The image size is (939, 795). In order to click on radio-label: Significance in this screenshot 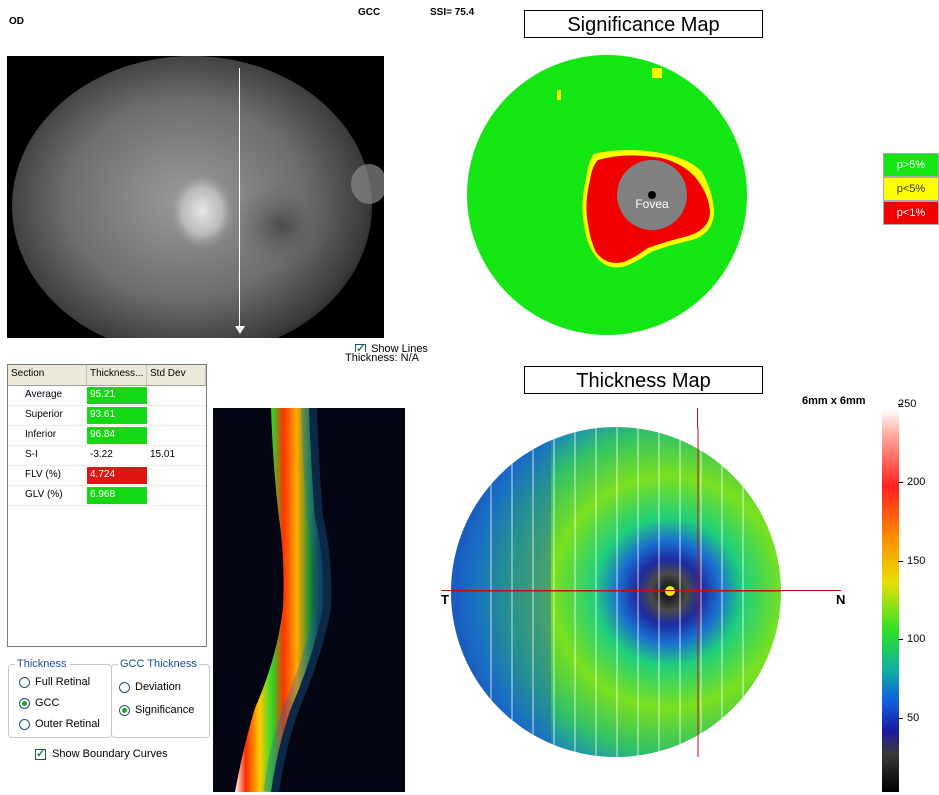, I will do `click(165, 710)`.